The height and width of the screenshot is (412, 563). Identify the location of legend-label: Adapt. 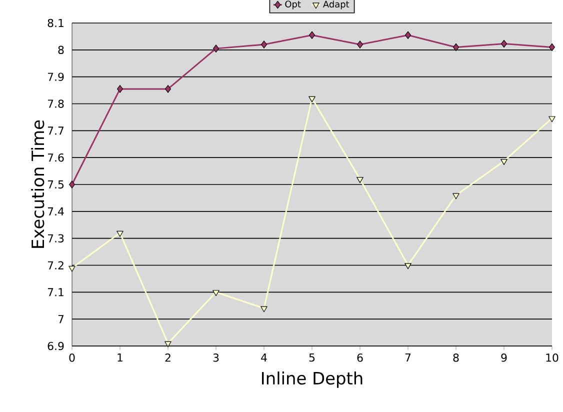
(336, 5).